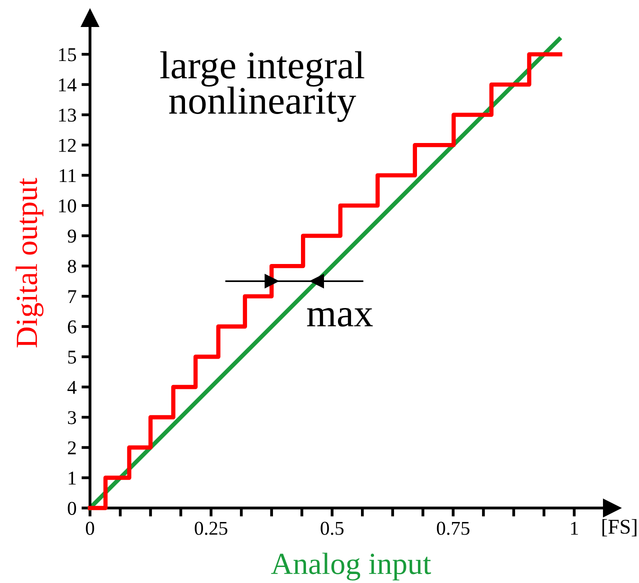  Describe the element at coordinates (72, 266) in the screenshot. I see `y-tick-label: 8` at that location.